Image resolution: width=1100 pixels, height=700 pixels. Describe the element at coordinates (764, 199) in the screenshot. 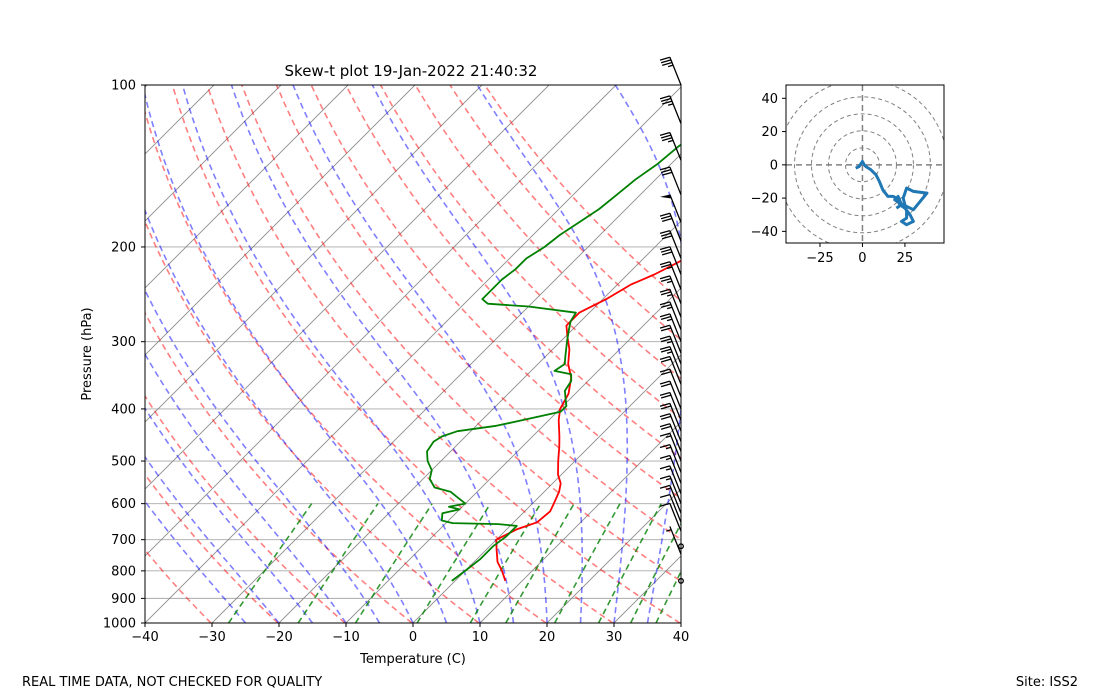

I see `hodo-y-tick-label: −20` at that location.